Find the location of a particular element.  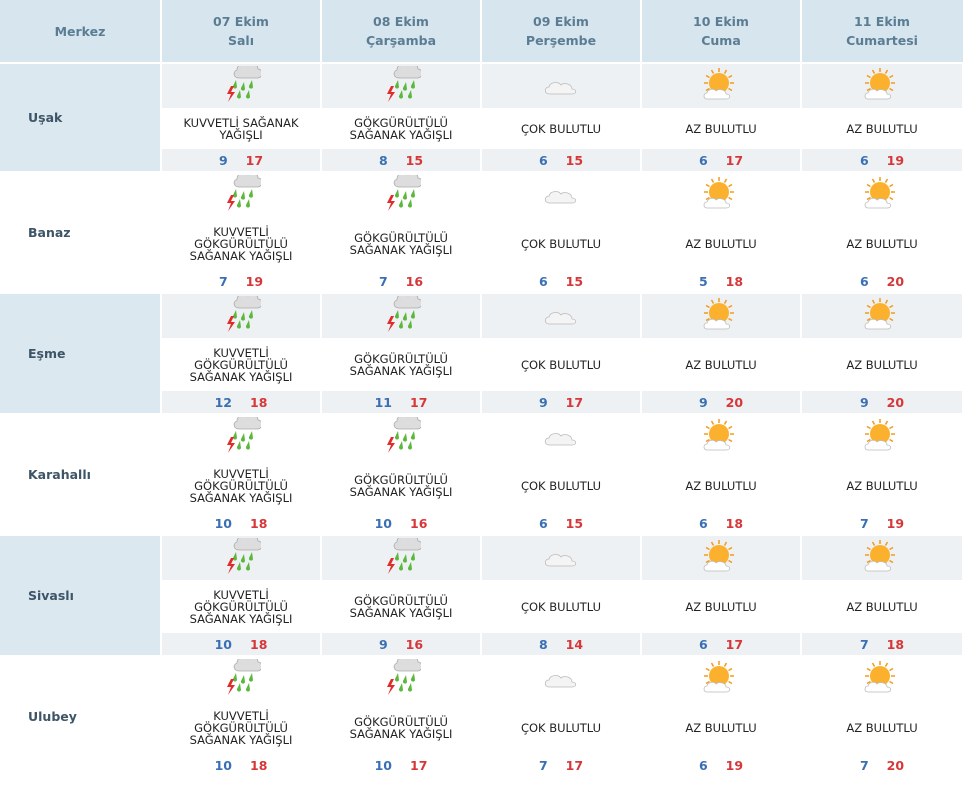

min-temp: 9 is located at coordinates (703, 402).